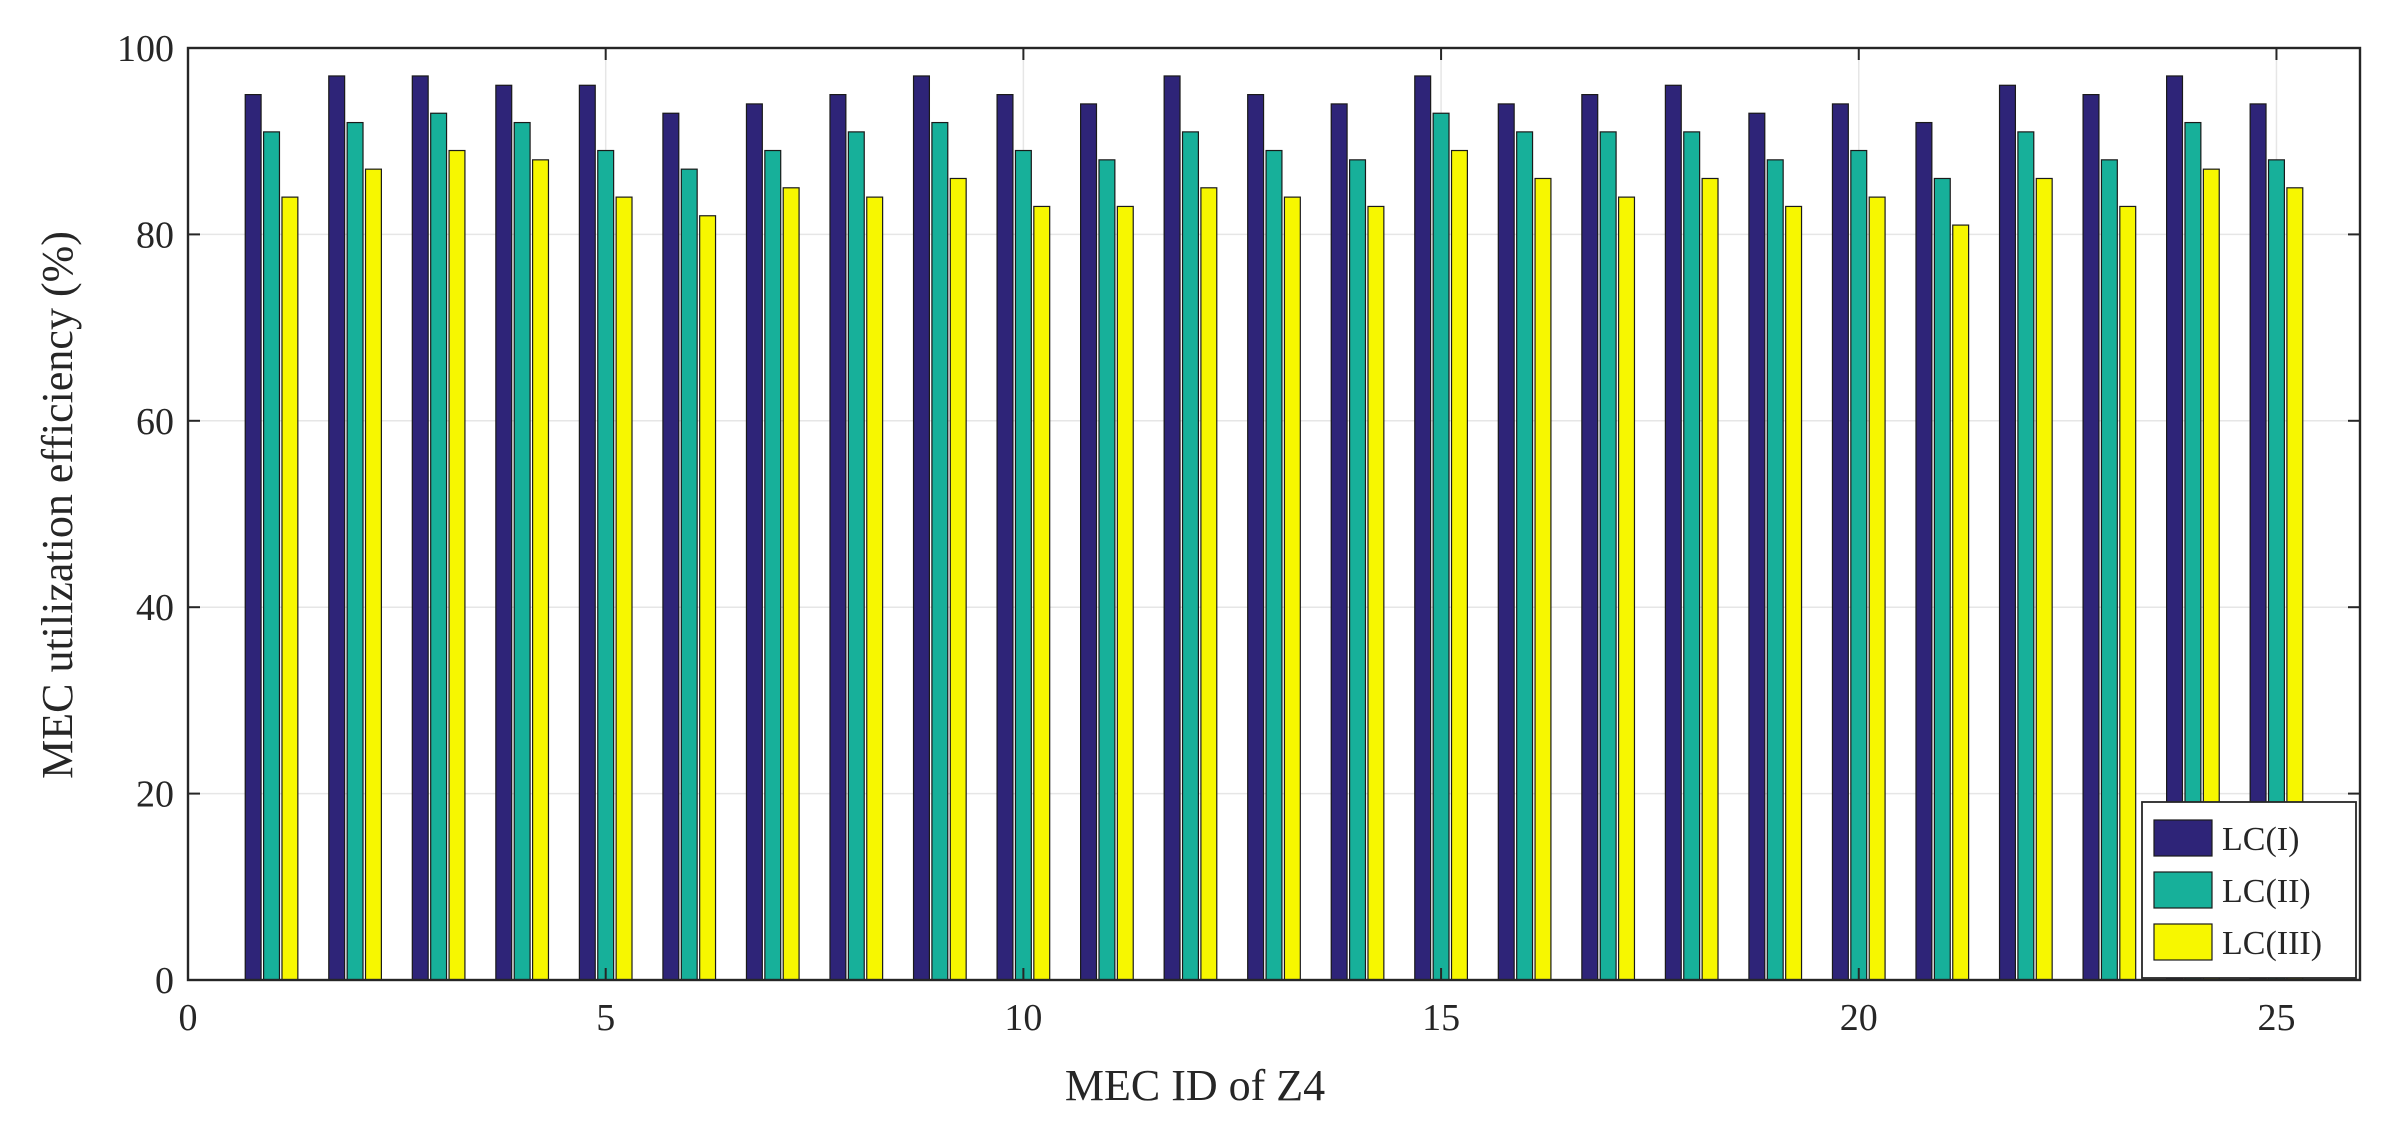 Image resolution: width=2396 pixels, height=1136 pixels. I want to click on bar-LC(II)-4, so click(522, 551).